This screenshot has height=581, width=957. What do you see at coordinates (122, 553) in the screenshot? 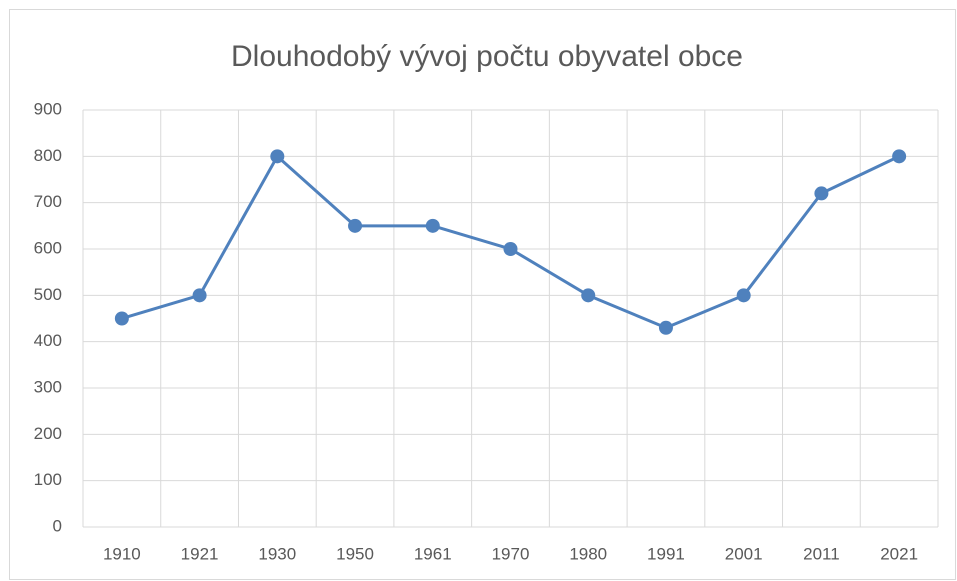
I see `x-tick-label: 1910` at bounding box center [122, 553].